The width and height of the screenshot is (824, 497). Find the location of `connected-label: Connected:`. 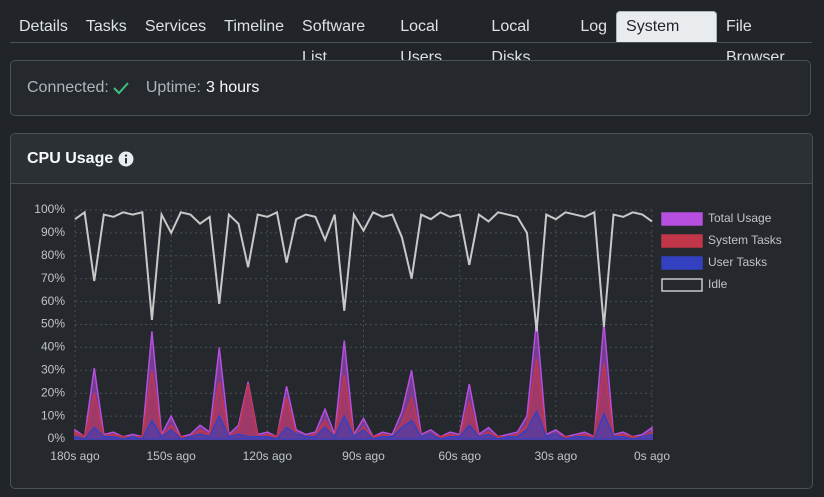

connected-label: Connected: is located at coordinates (68, 87).